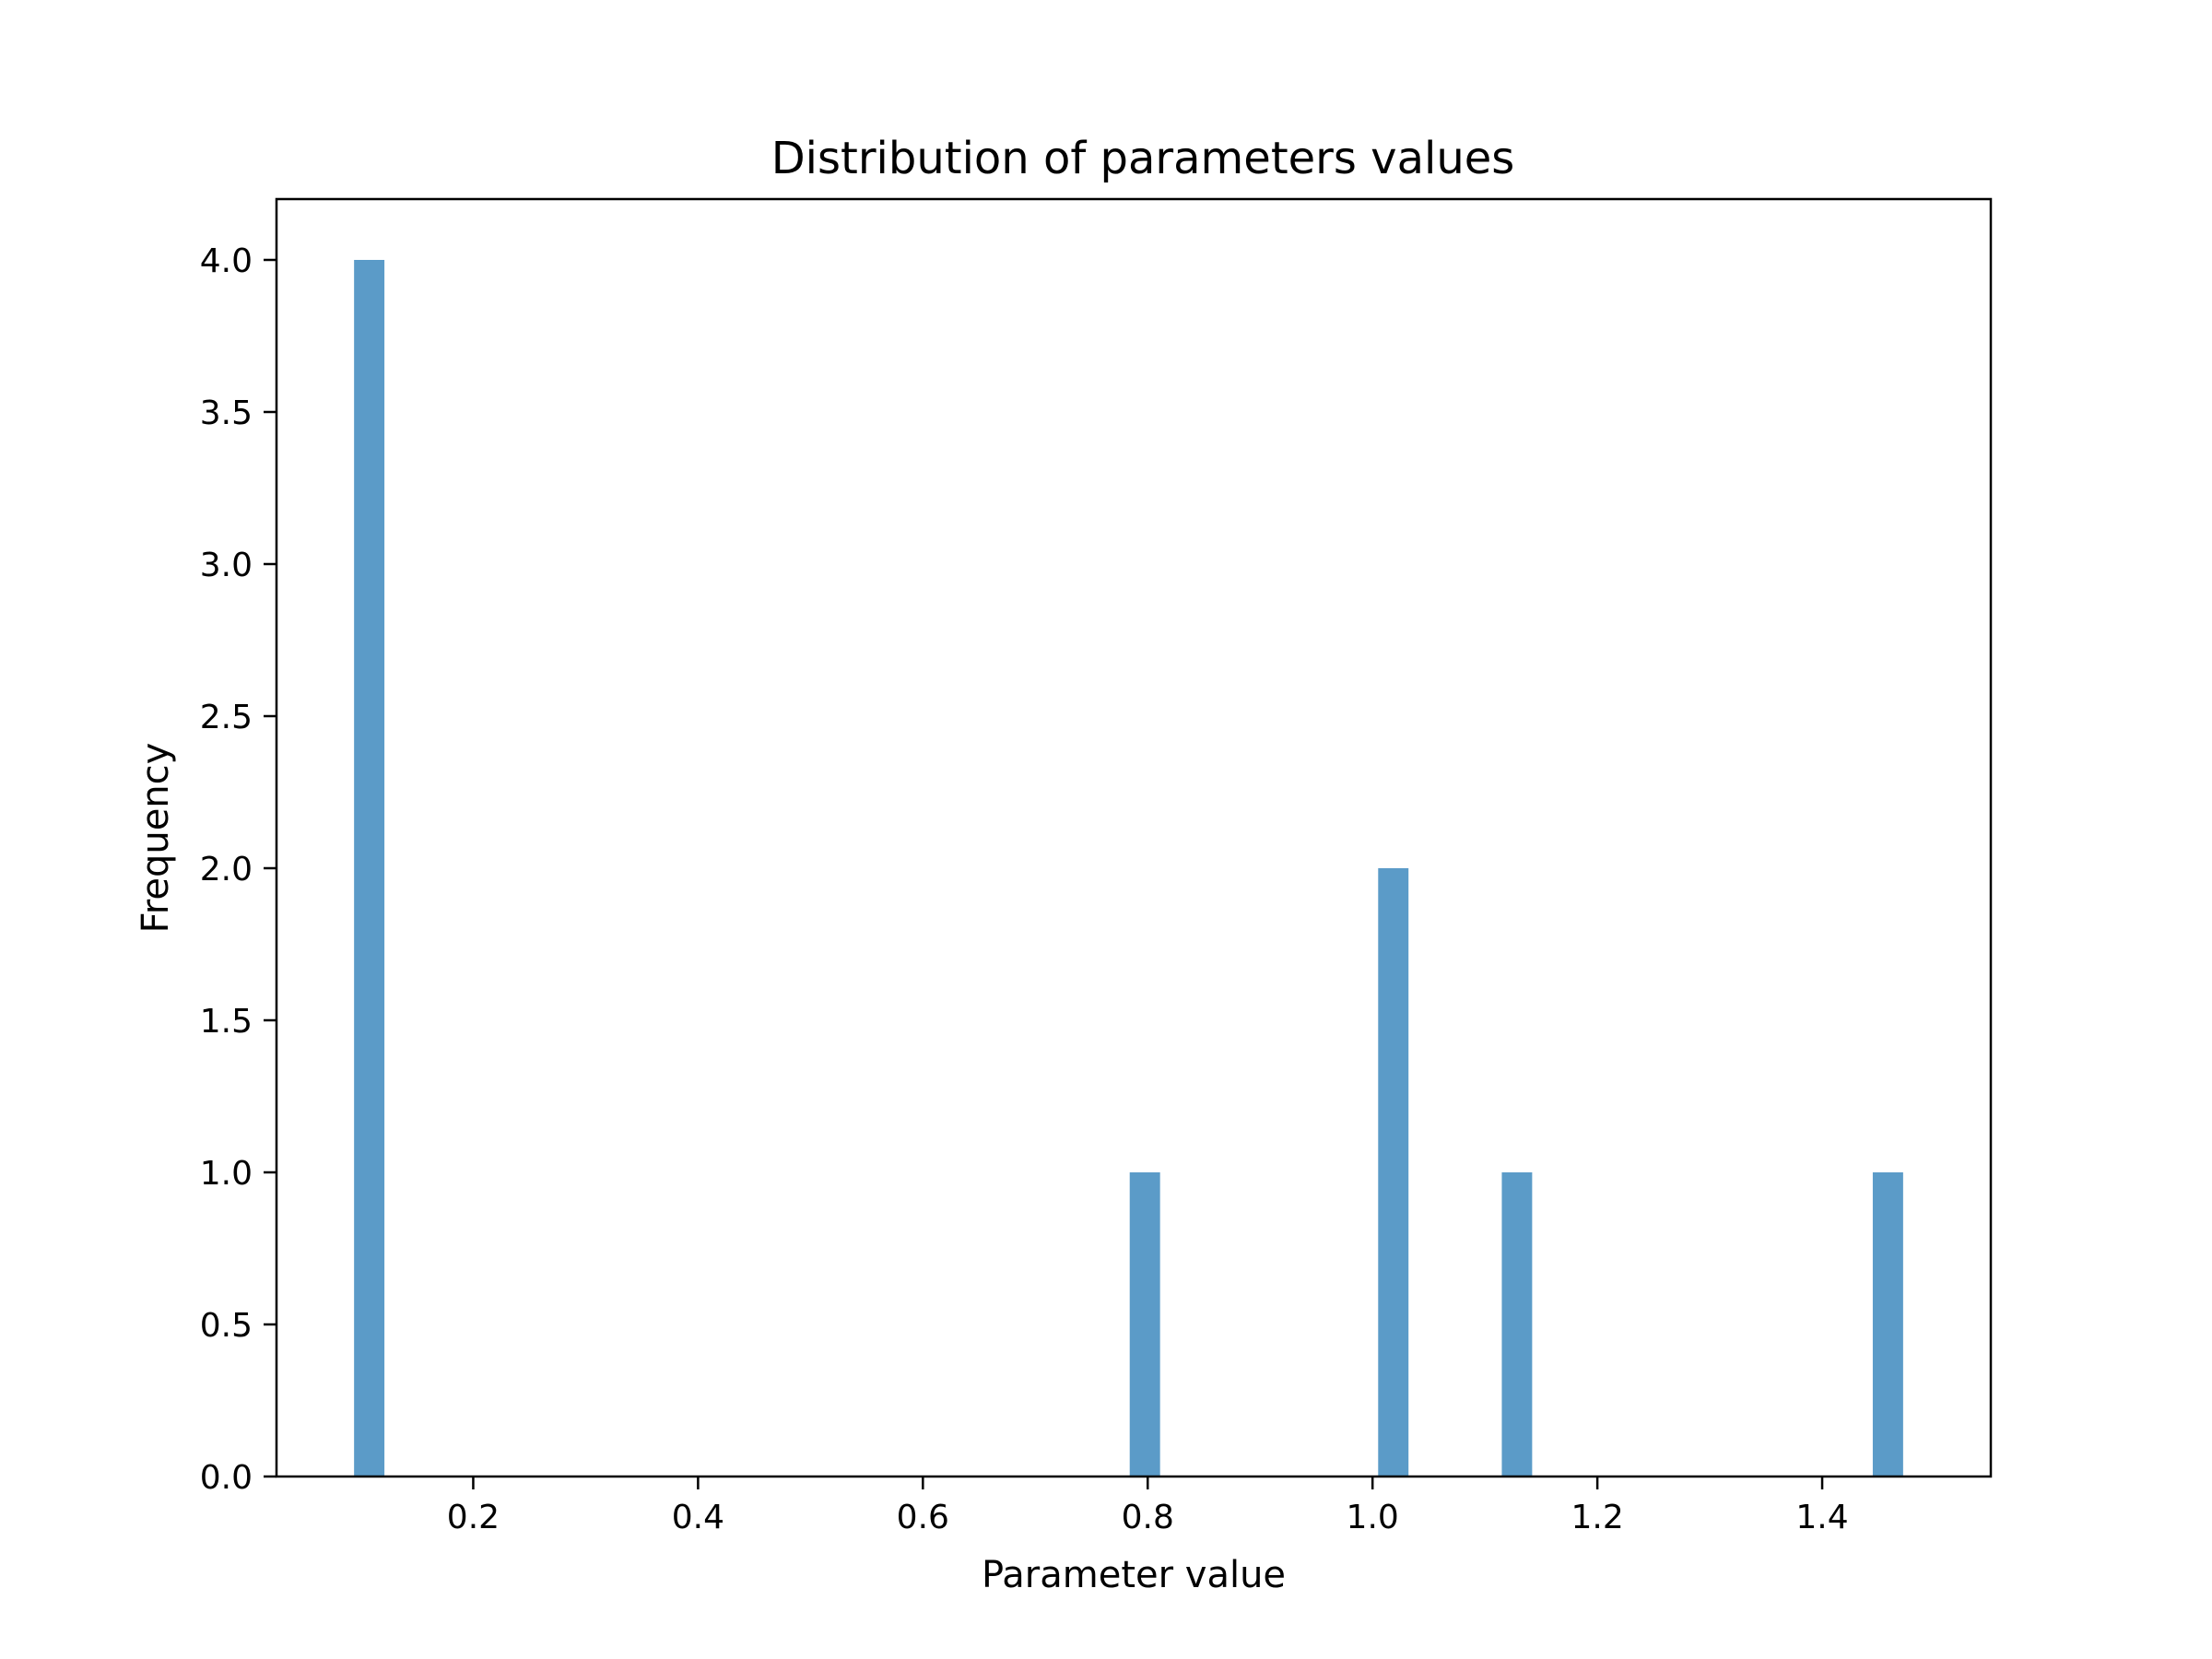  What do you see at coordinates (226, 1326) in the screenshot?
I see `y-tick-label-1: 0.5` at bounding box center [226, 1326].